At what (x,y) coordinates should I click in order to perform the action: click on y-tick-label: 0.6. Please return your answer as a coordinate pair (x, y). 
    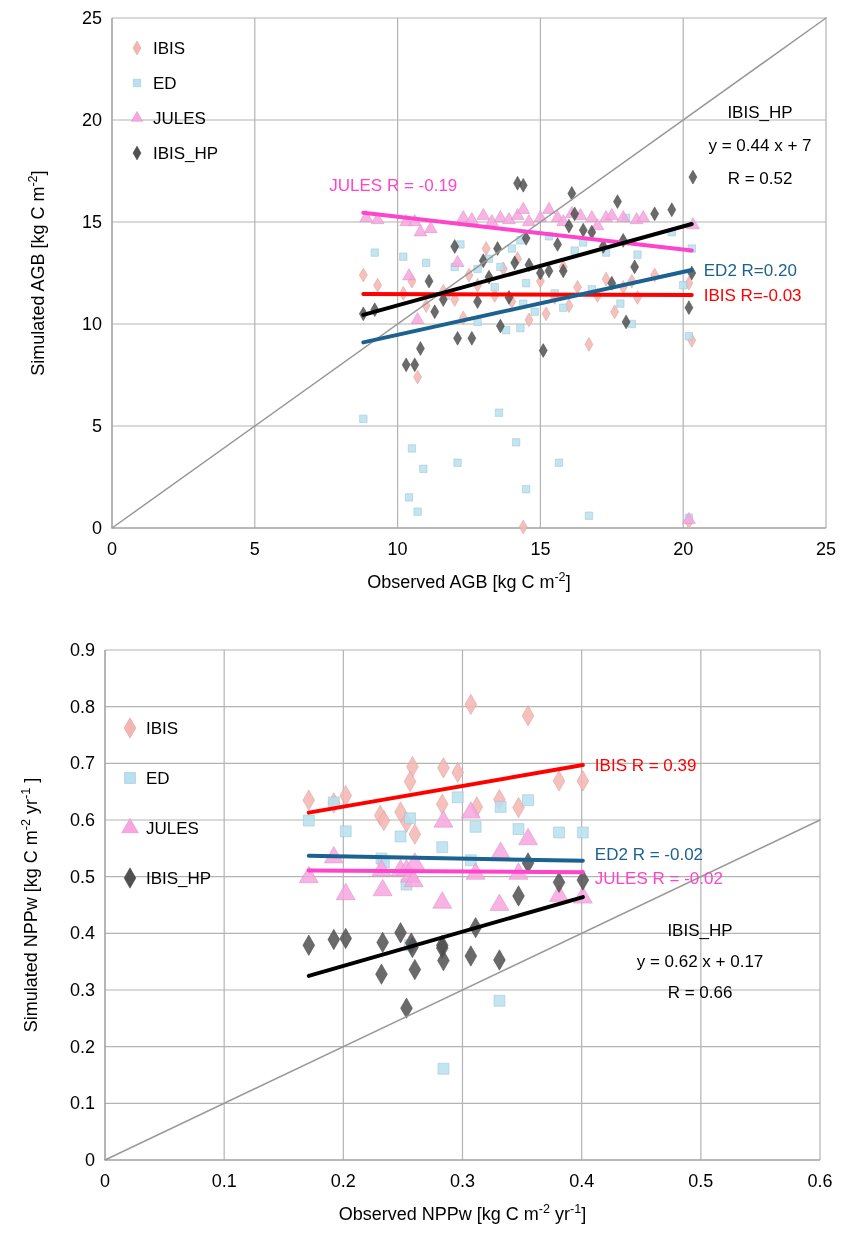
    Looking at the image, I should click on (82, 820).